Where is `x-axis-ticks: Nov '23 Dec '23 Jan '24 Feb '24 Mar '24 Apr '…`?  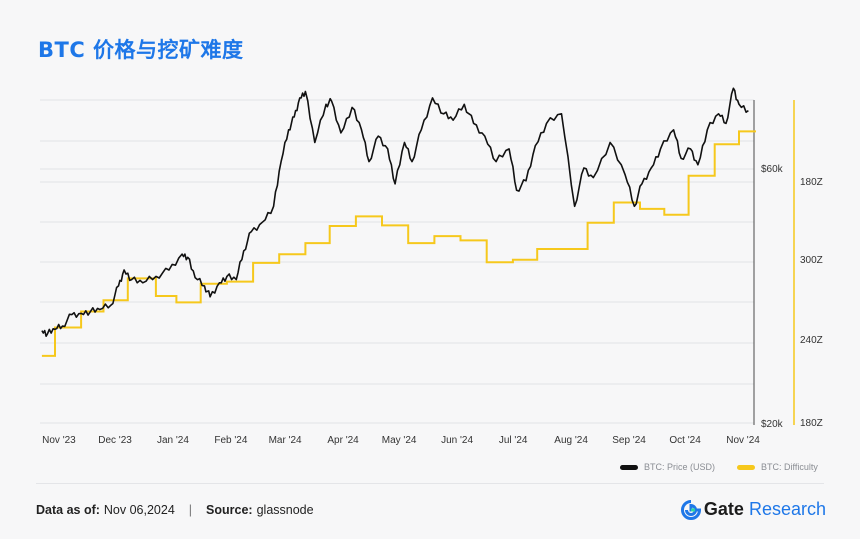
x-axis-ticks: Nov '23 Dec '23 Jan '24 Feb '24 Mar '24 Apr '… is located at coordinates (401, 440).